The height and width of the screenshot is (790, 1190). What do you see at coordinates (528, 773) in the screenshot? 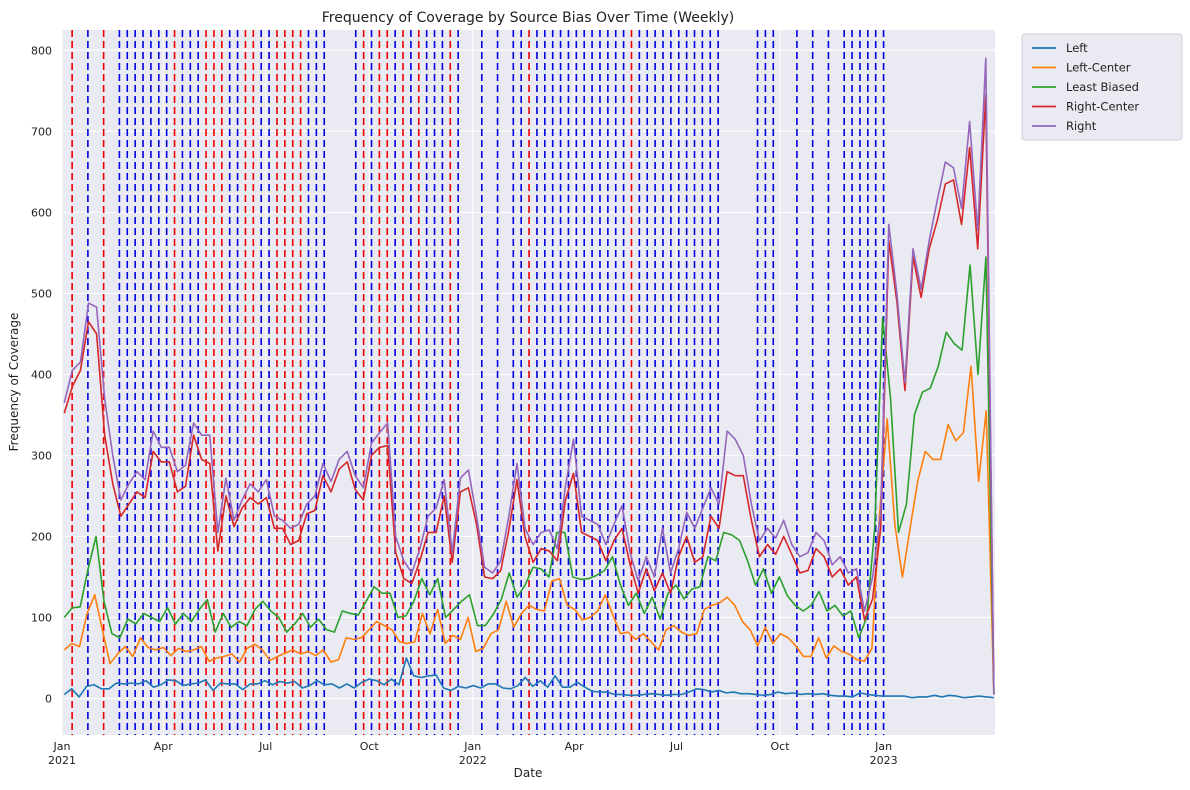
I see `x-axis-label: Date` at bounding box center [528, 773].